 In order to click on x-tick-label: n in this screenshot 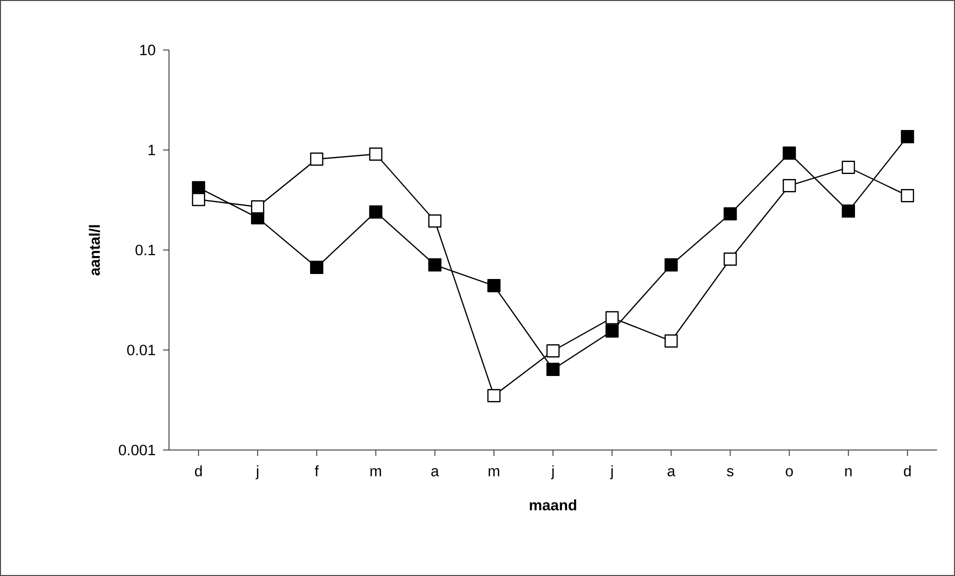, I will do `click(848, 472)`.